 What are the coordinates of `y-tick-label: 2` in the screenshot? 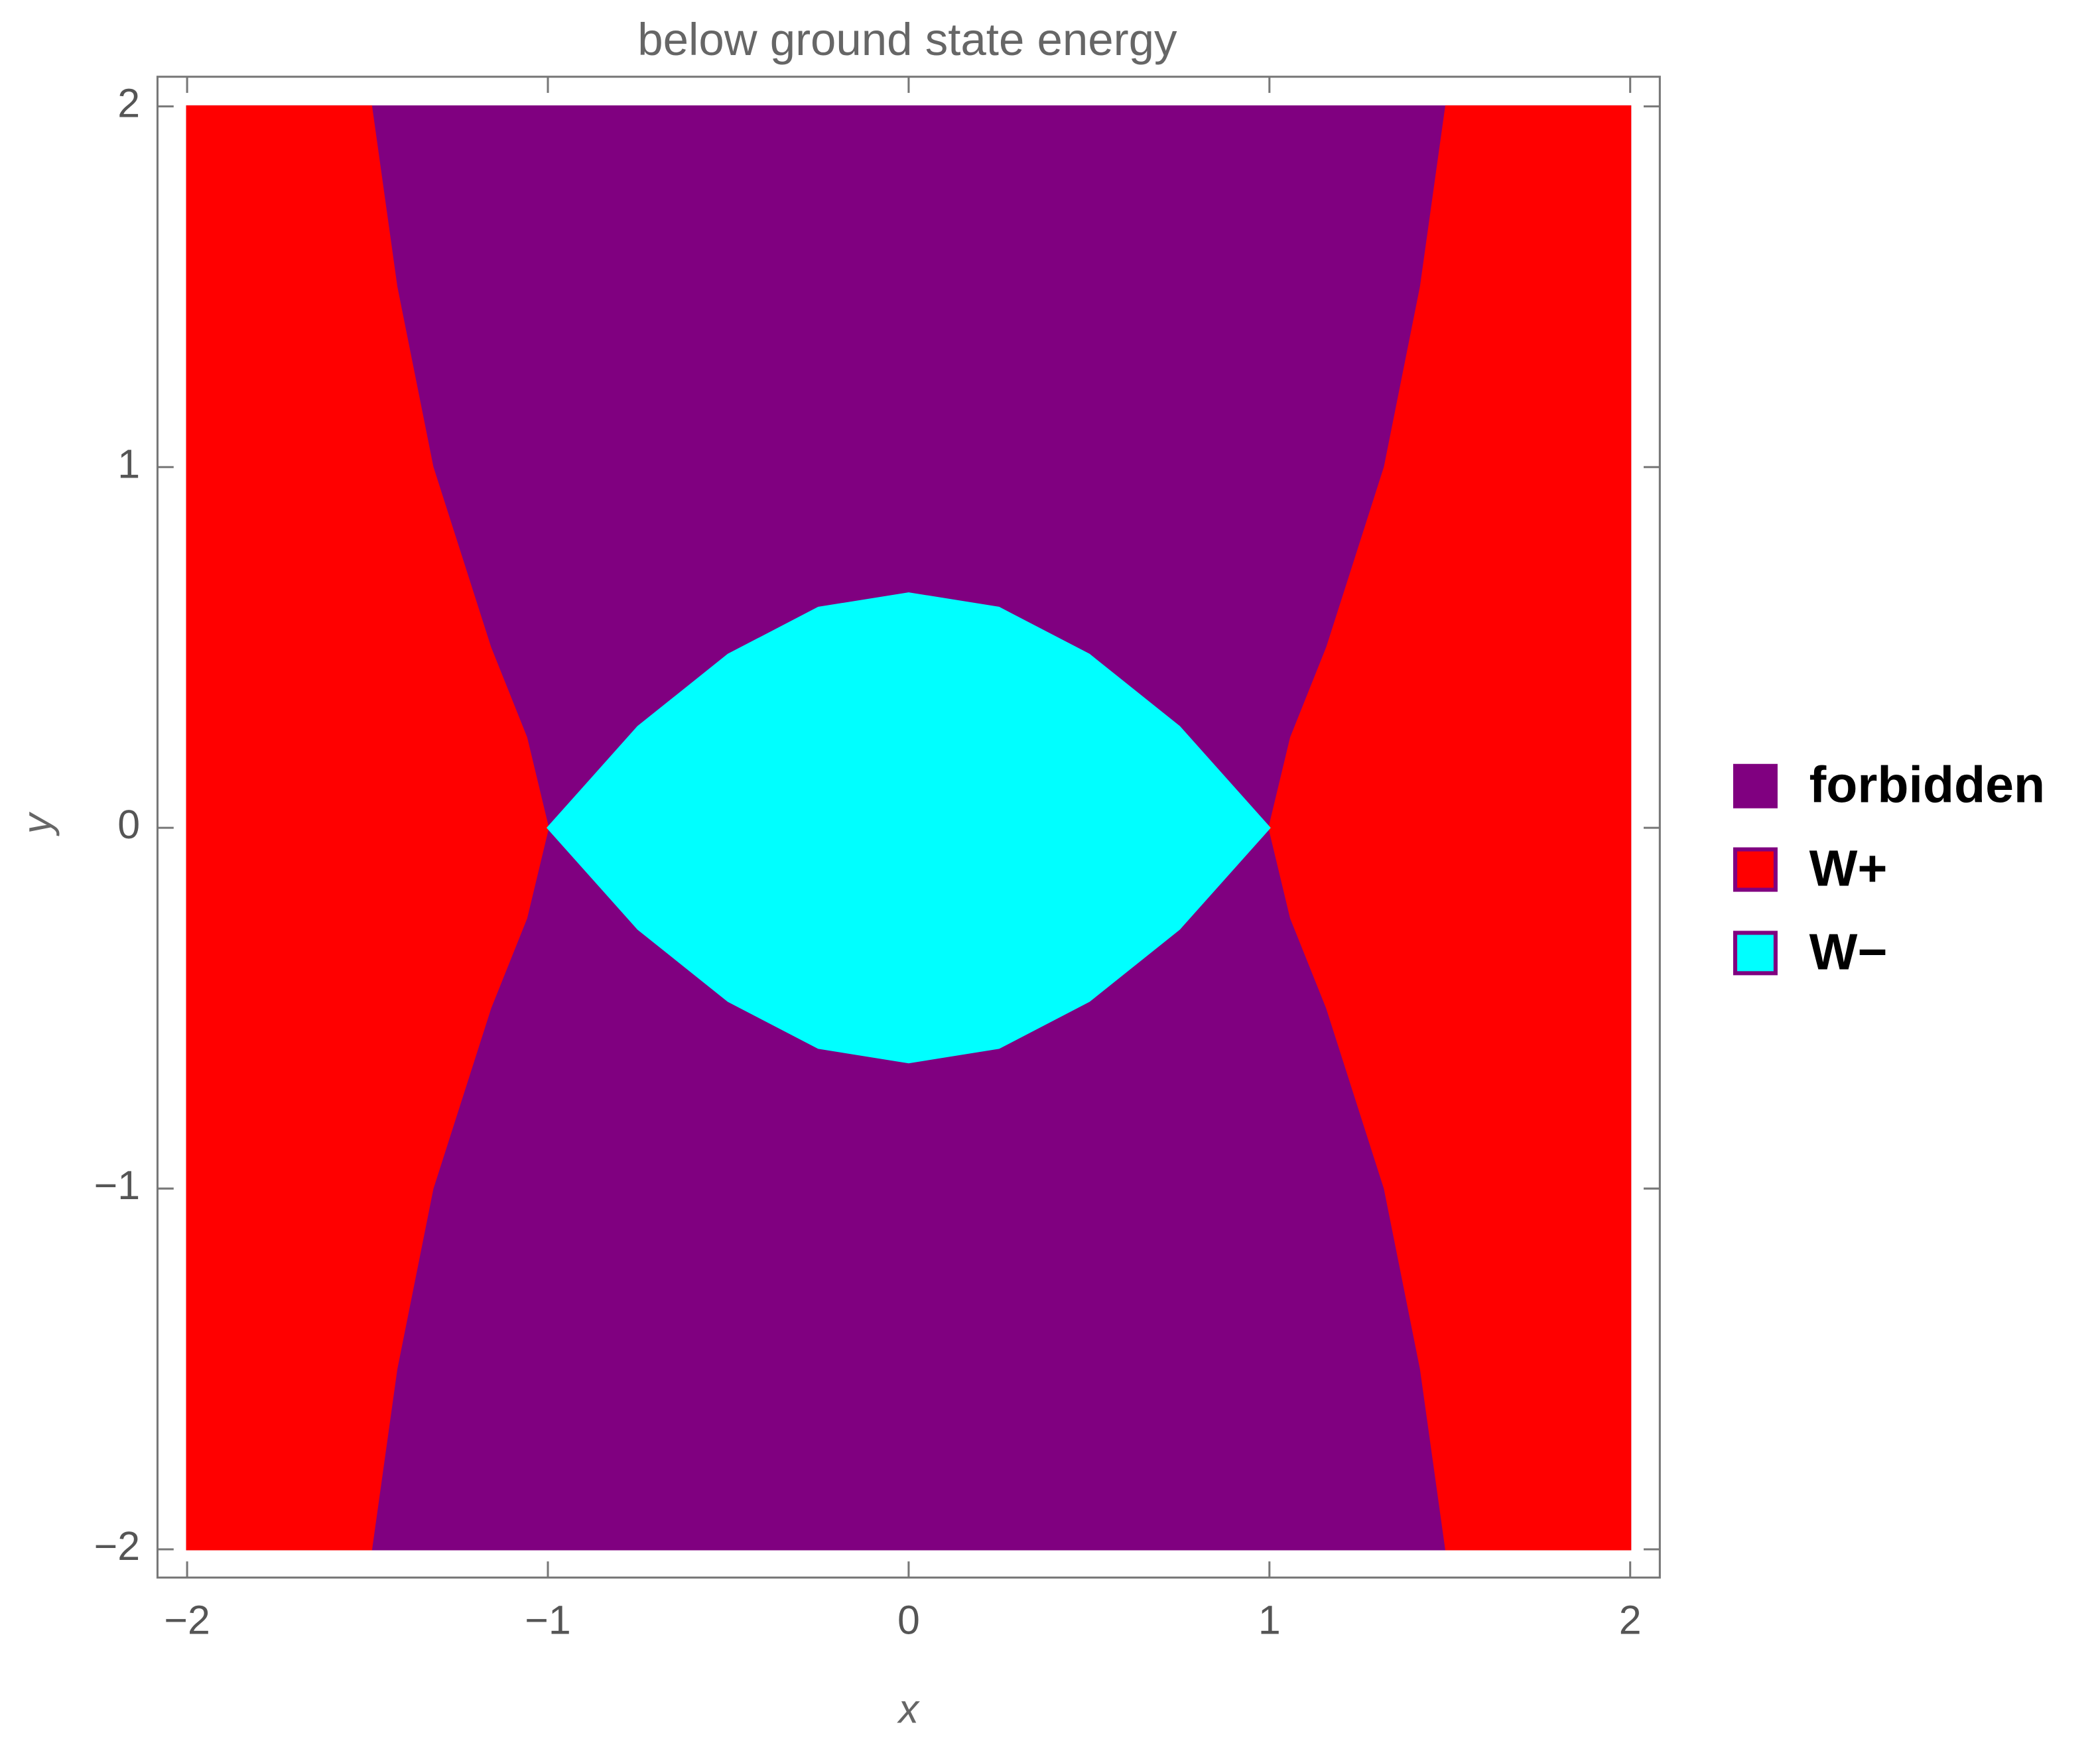 It's located at (128, 102).